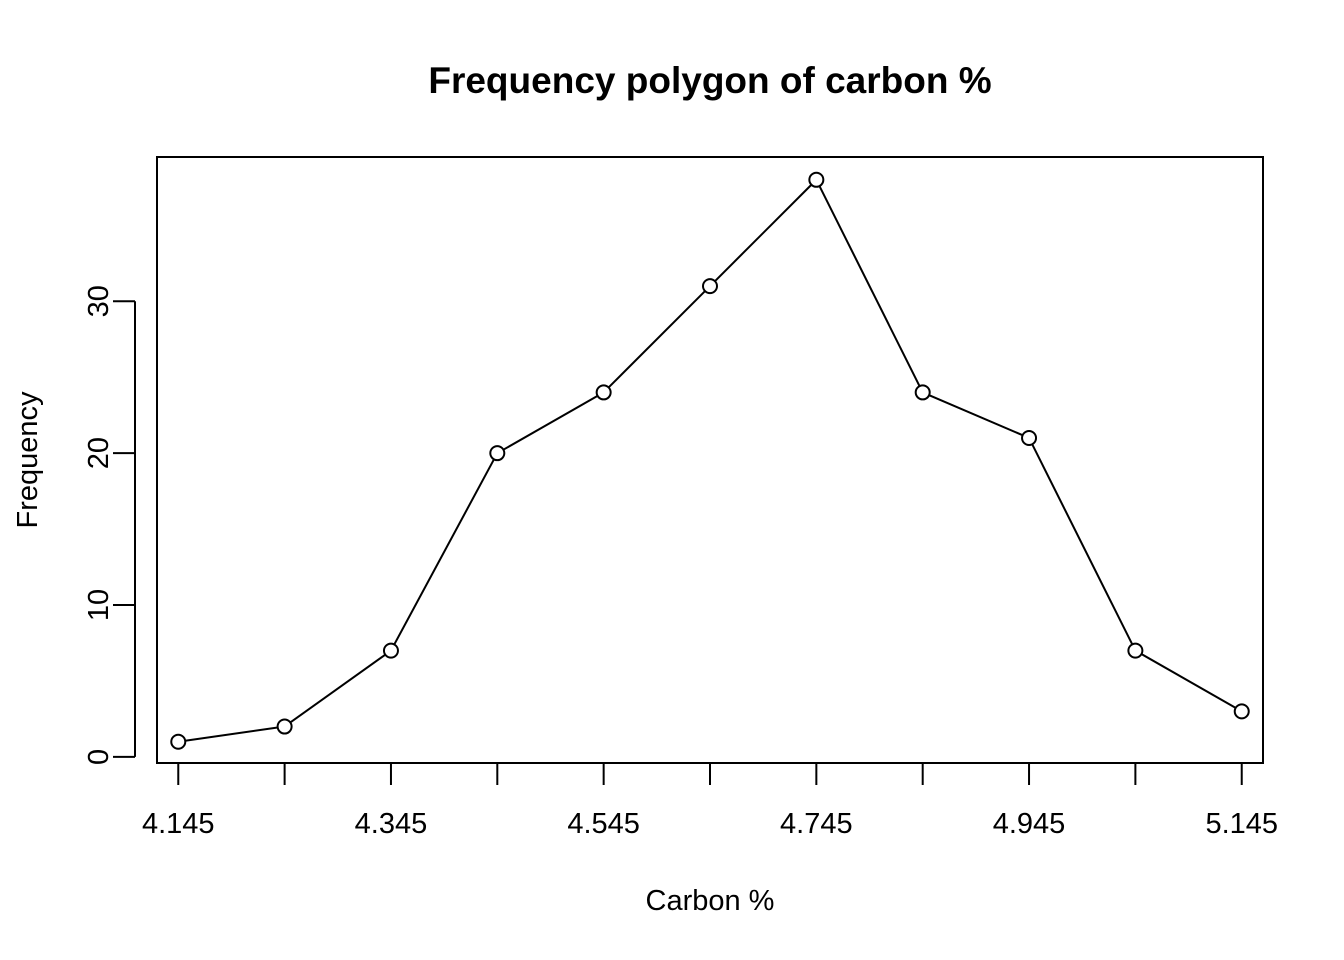 This screenshot has width=1344, height=960. What do you see at coordinates (109, 525) in the screenshot?
I see `y-axis: 0 10 20 30` at bounding box center [109, 525].